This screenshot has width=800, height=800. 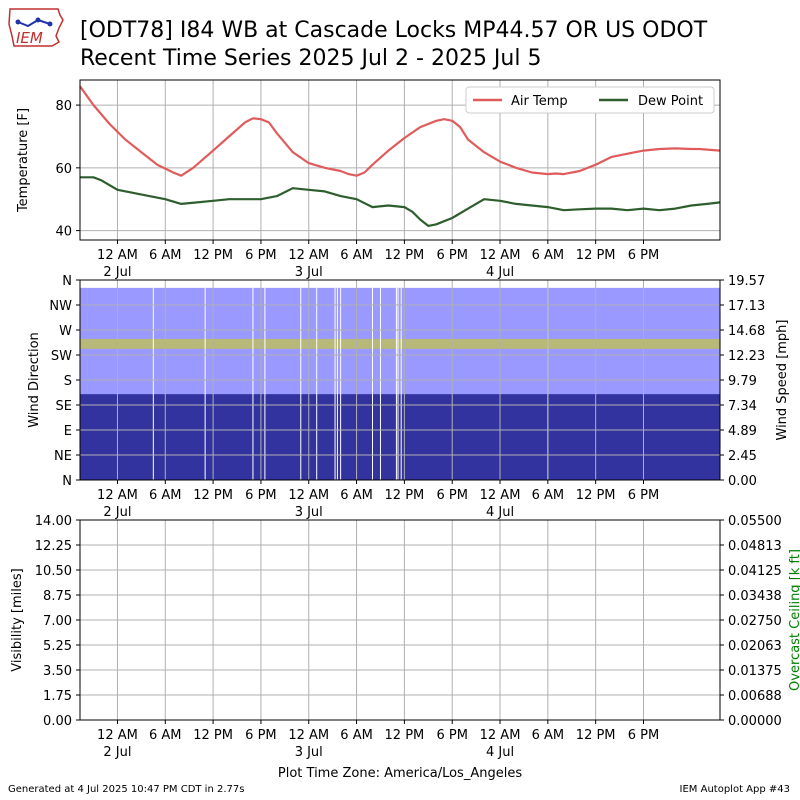 I want to click on legend: Air Temp Dew Point, so click(x=590, y=100).